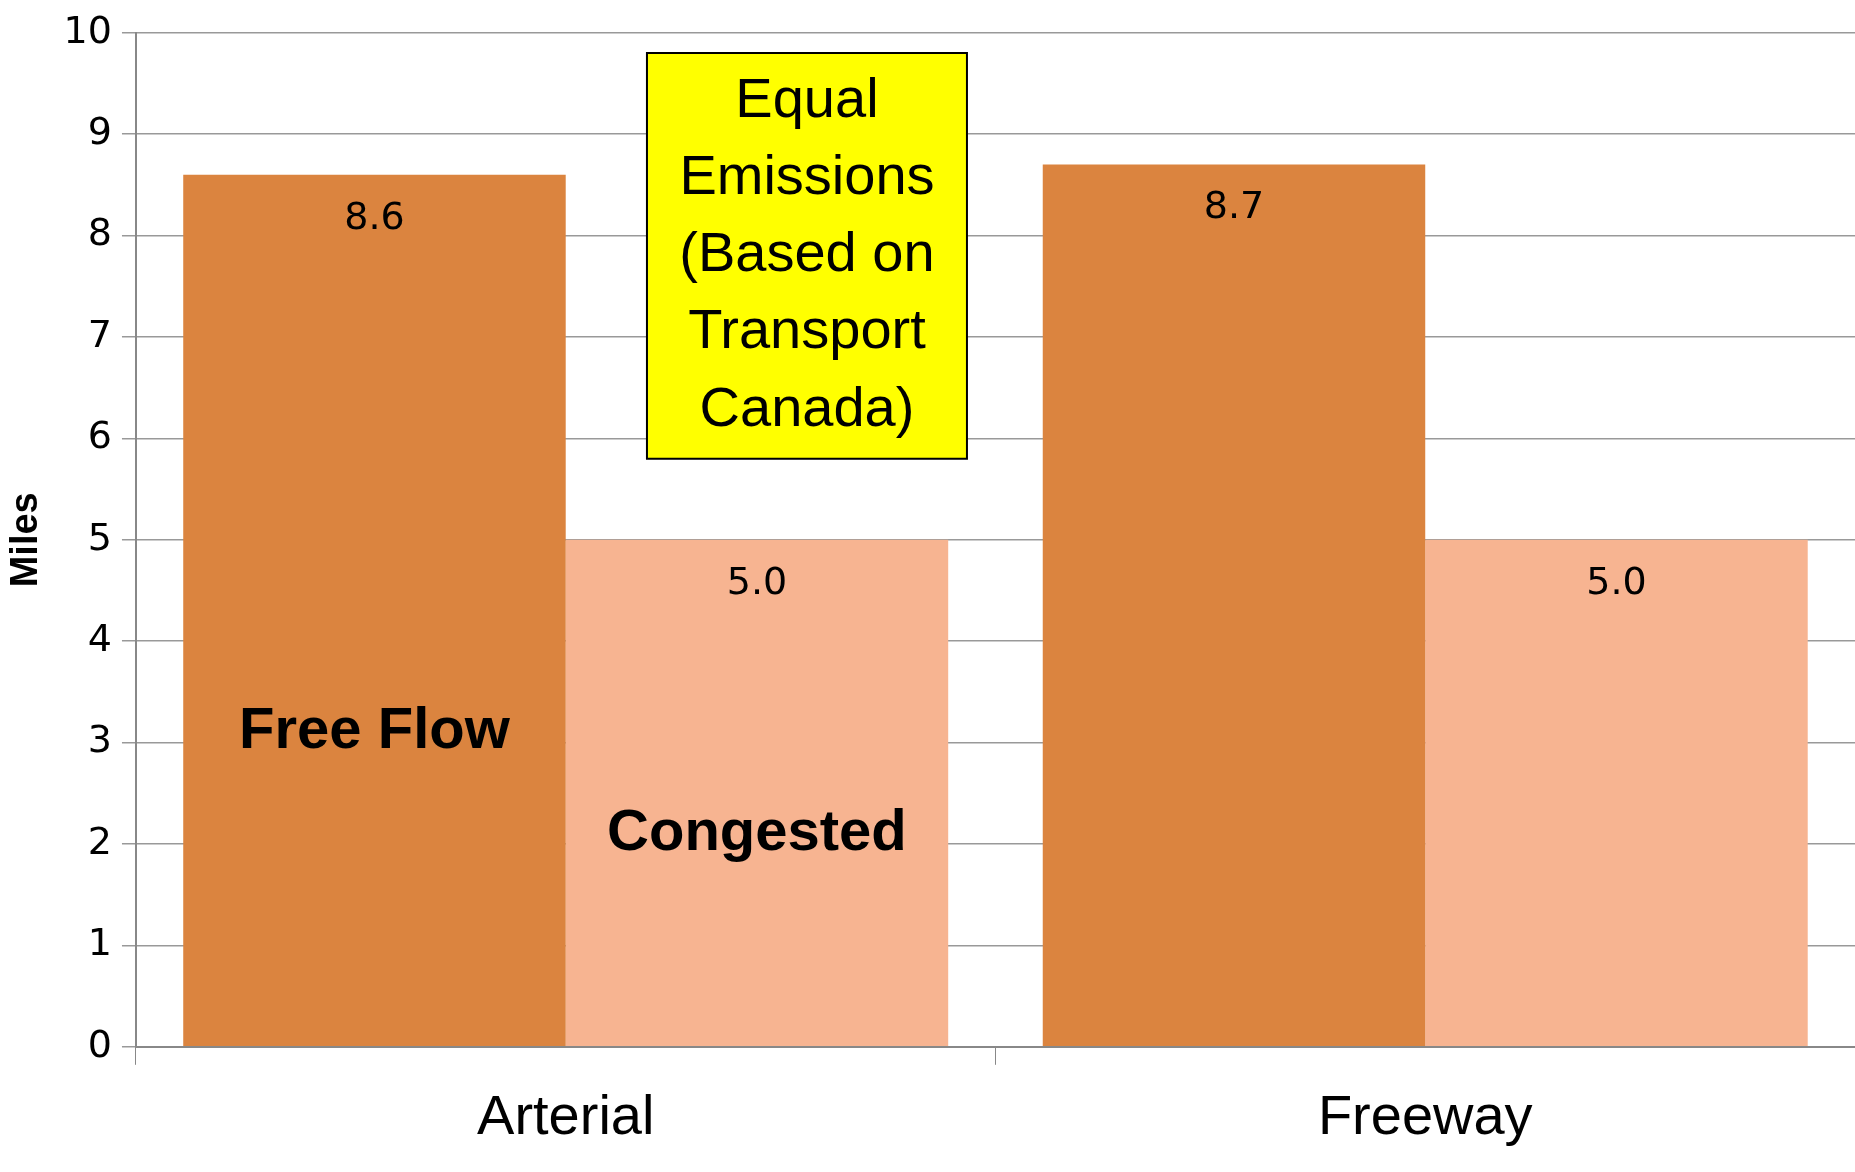  I want to click on y-tick-label: 1, so click(99, 942).